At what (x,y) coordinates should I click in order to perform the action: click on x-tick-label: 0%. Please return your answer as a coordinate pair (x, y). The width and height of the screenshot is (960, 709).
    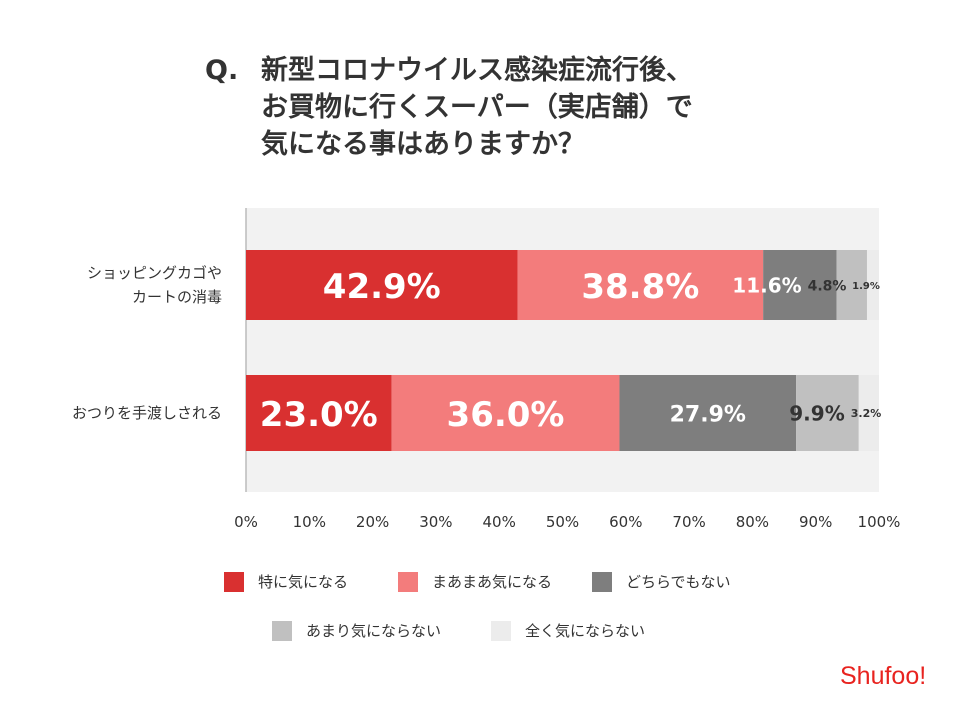
    Looking at the image, I should click on (246, 522).